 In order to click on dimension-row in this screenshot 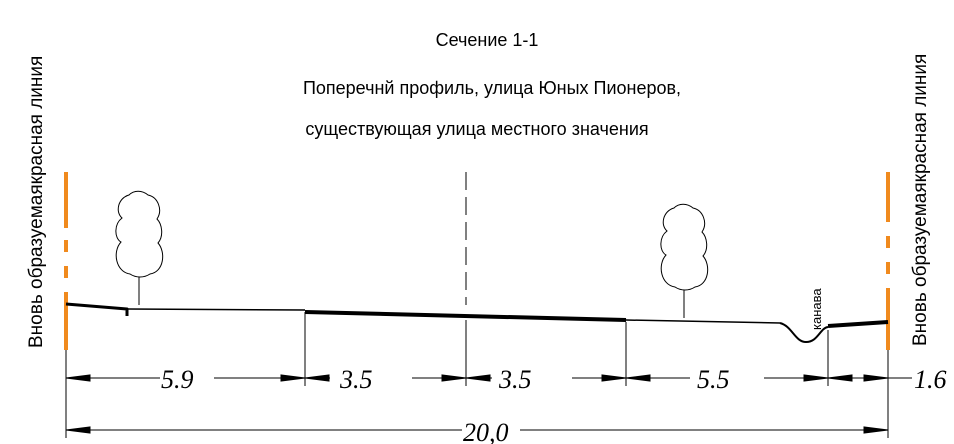, I will do `click(488, 378)`.